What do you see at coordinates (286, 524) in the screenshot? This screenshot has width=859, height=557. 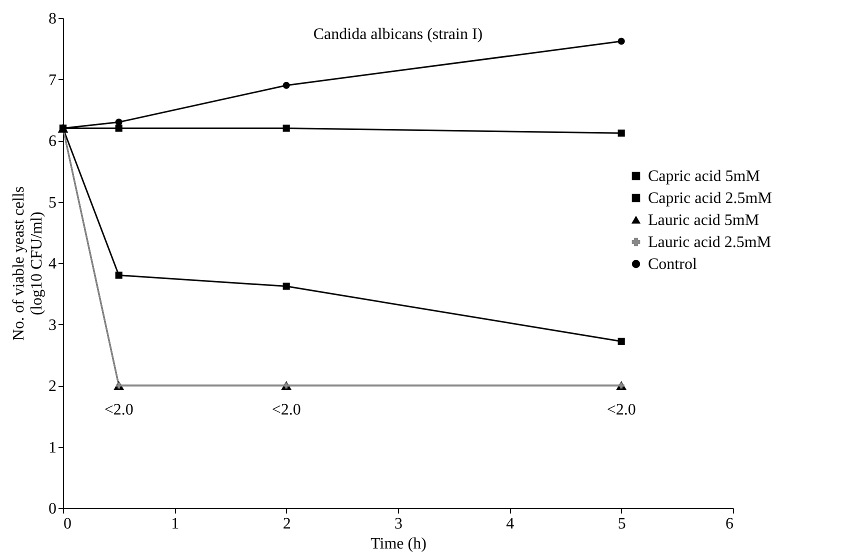 I see `x-tick-label: 2` at bounding box center [286, 524].